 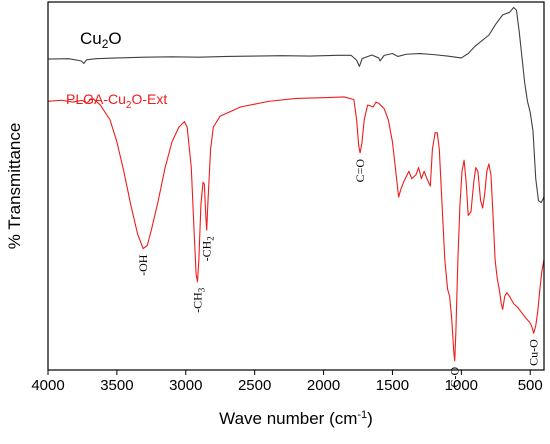 I want to click on peak-label-1: -CH3, so click(x=199, y=300).